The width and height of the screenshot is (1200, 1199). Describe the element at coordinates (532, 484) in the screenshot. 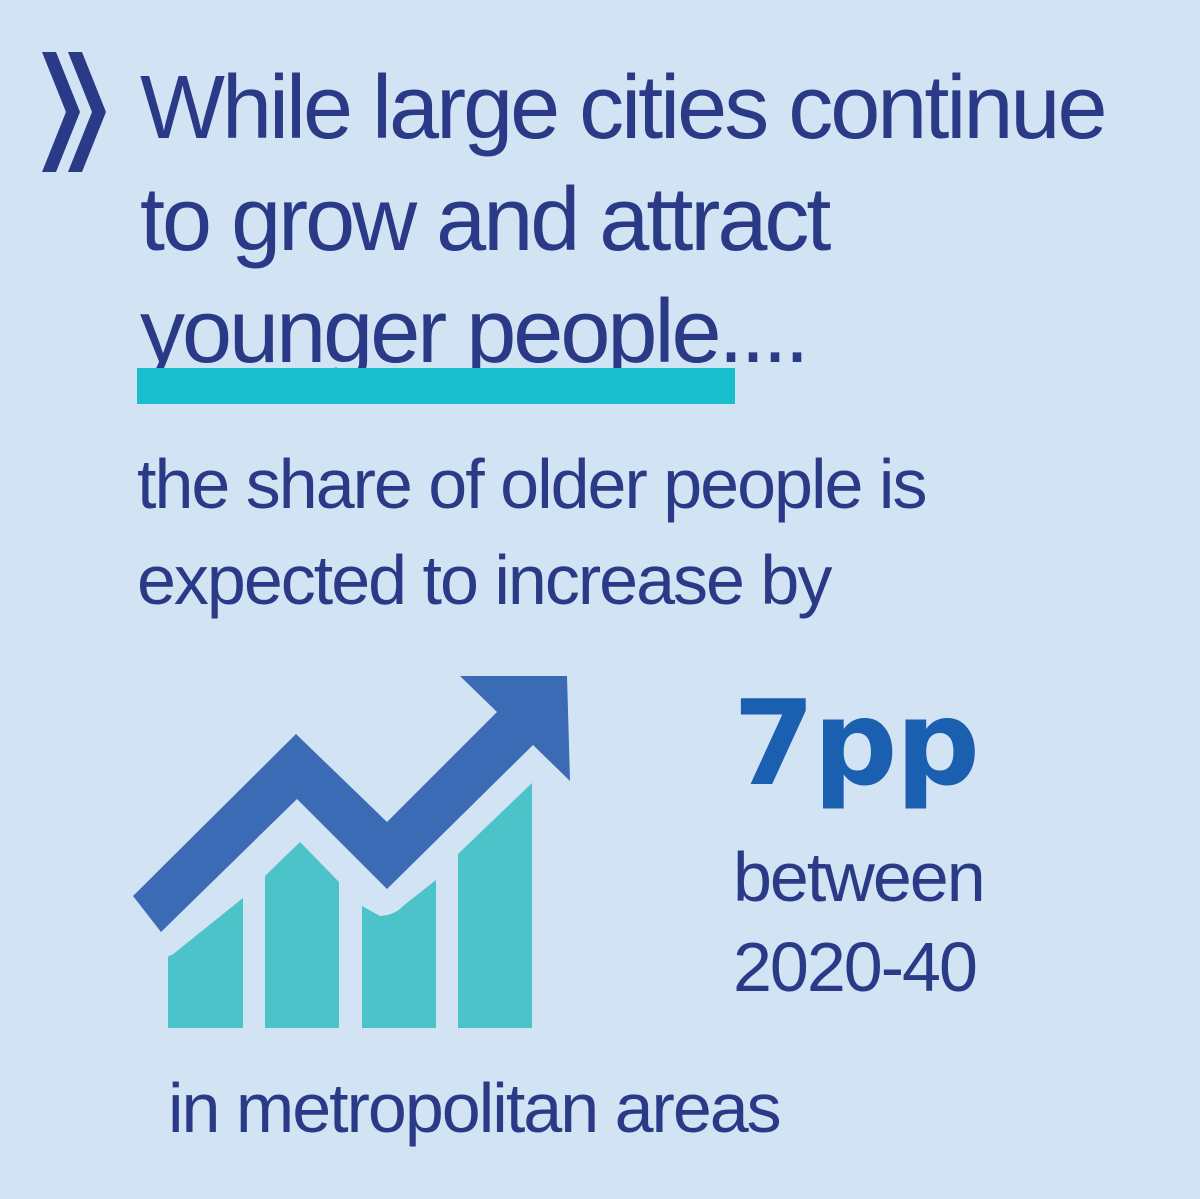

I see `subtext-line-1: the share of older people is` at that location.